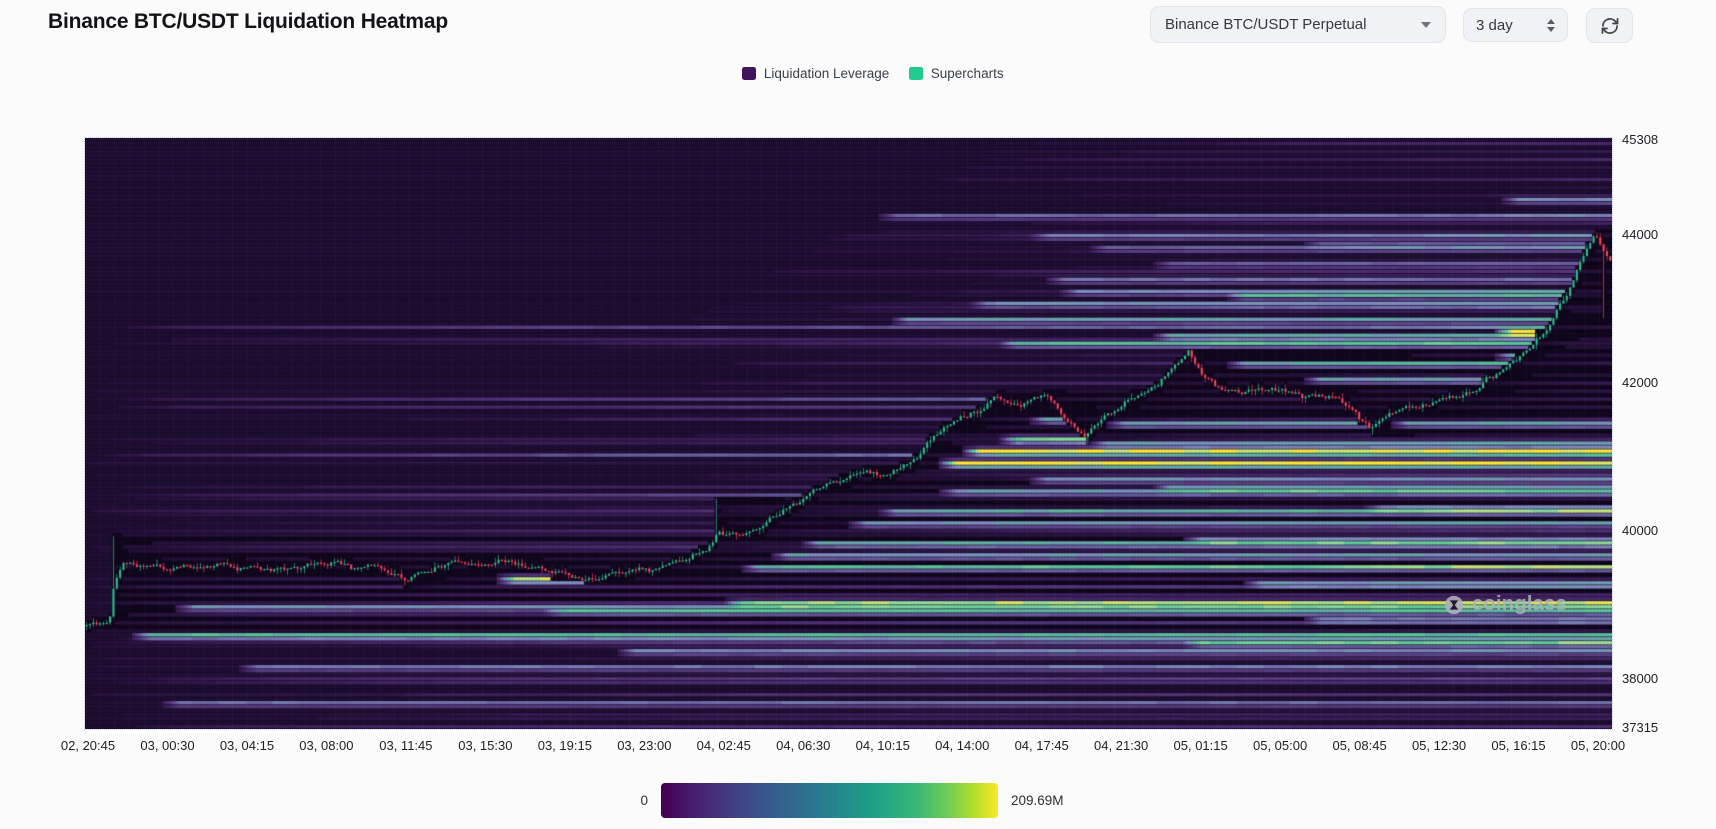 Image resolution: width=1716 pixels, height=829 pixels. I want to click on pair-select: Binance BTC/USDT Perpetual, so click(1298, 24).